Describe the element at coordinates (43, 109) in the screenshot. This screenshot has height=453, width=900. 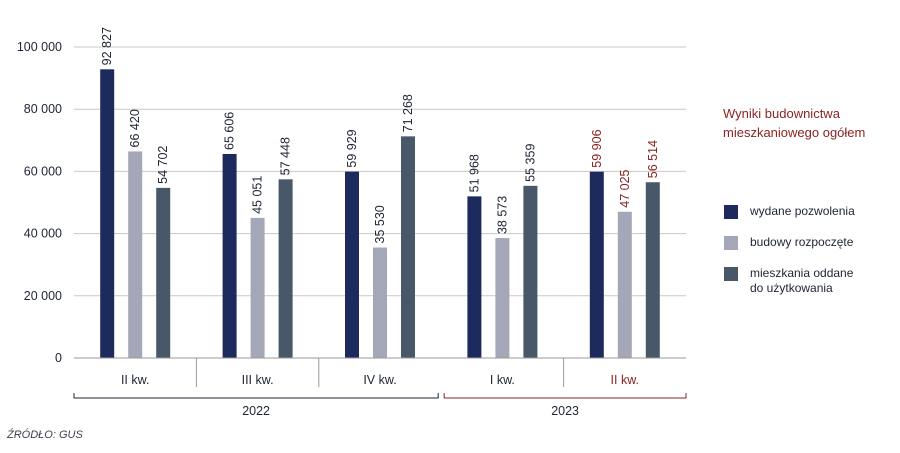
I see `y-tick-label: 80 000` at that location.